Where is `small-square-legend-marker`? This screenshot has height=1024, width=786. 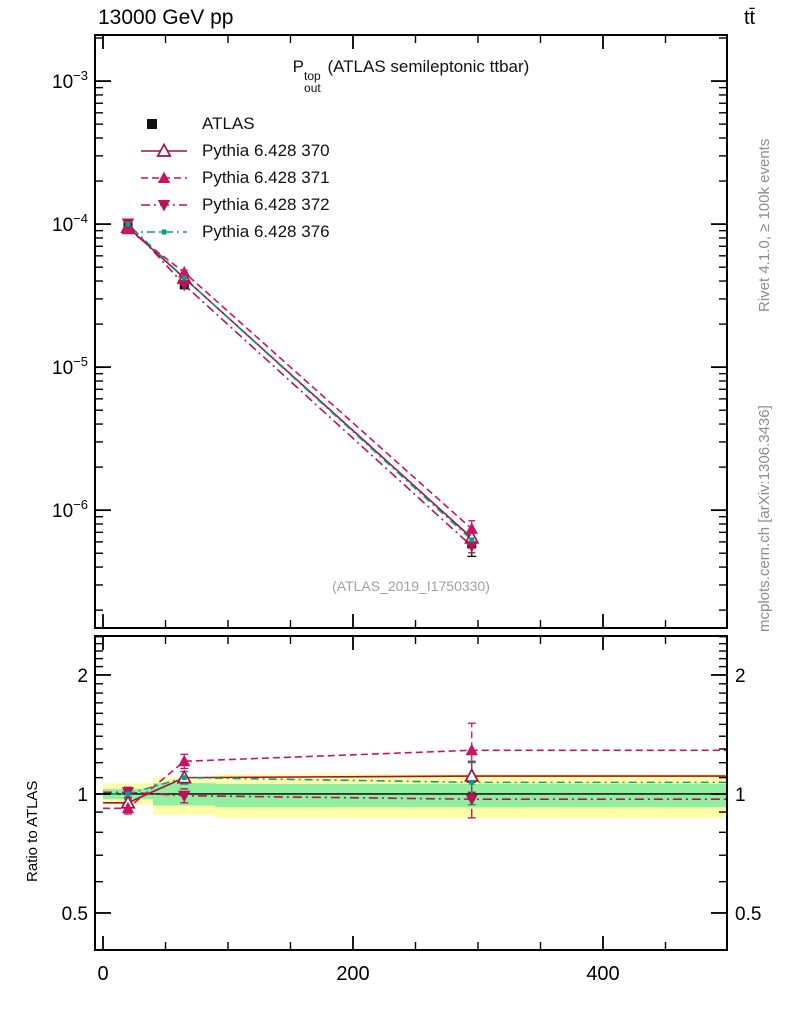 small-square-legend-marker is located at coordinates (164, 231).